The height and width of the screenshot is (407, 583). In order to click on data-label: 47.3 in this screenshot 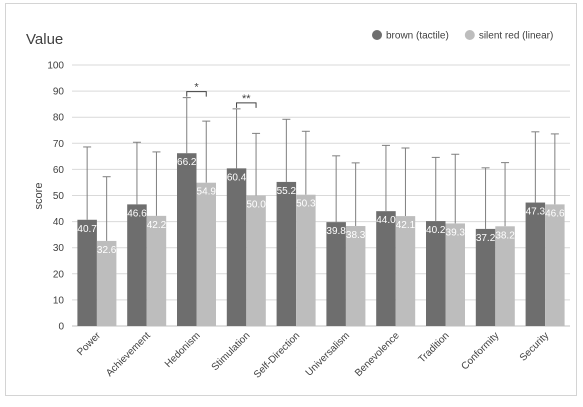, I will do `click(536, 212)`.